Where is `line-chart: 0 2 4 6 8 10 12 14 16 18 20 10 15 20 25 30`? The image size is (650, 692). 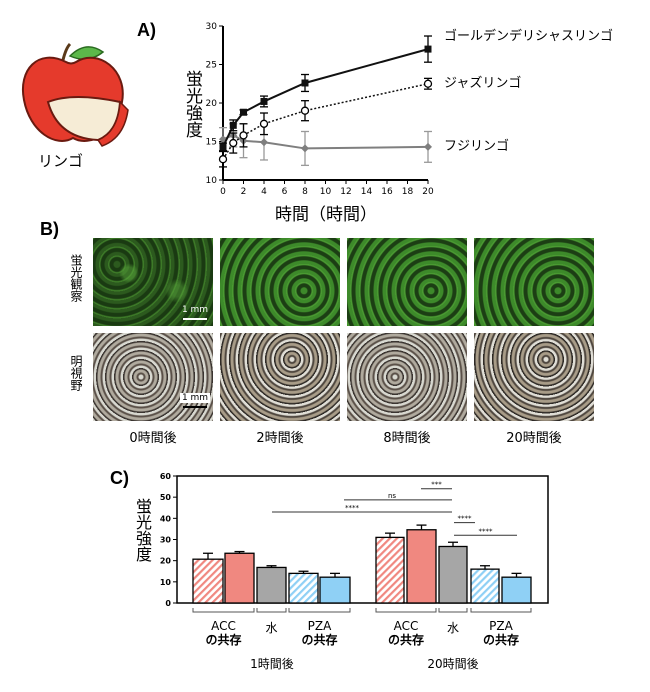
line-chart: 0 2 4 6 8 10 12 14 16 18 20 10 15 20 25 30 is located at coordinates (320, 109).